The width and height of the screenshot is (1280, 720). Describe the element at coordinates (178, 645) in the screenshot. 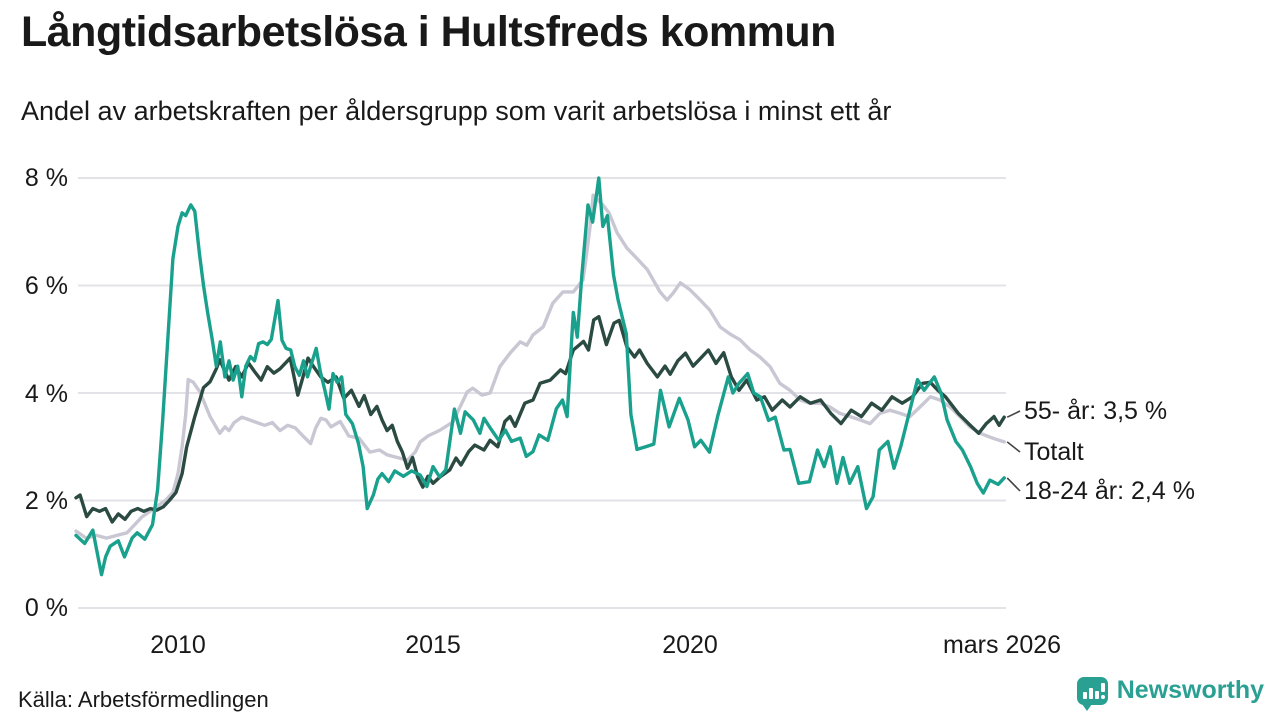

I see `x-tick-2010: 2010` at that location.